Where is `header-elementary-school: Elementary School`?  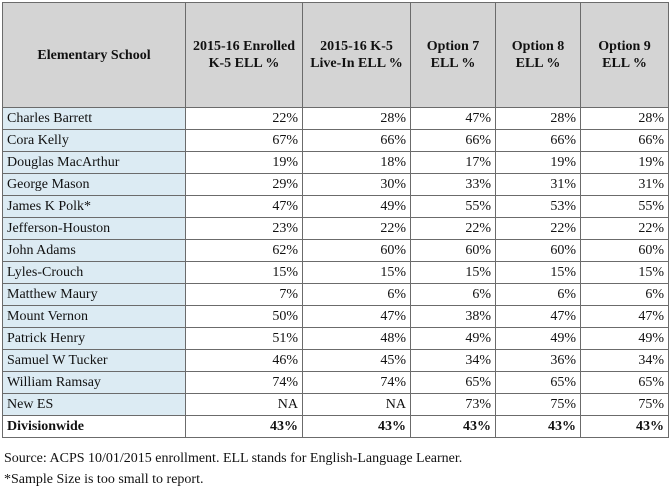 header-elementary-school: Elementary School is located at coordinates (94, 55).